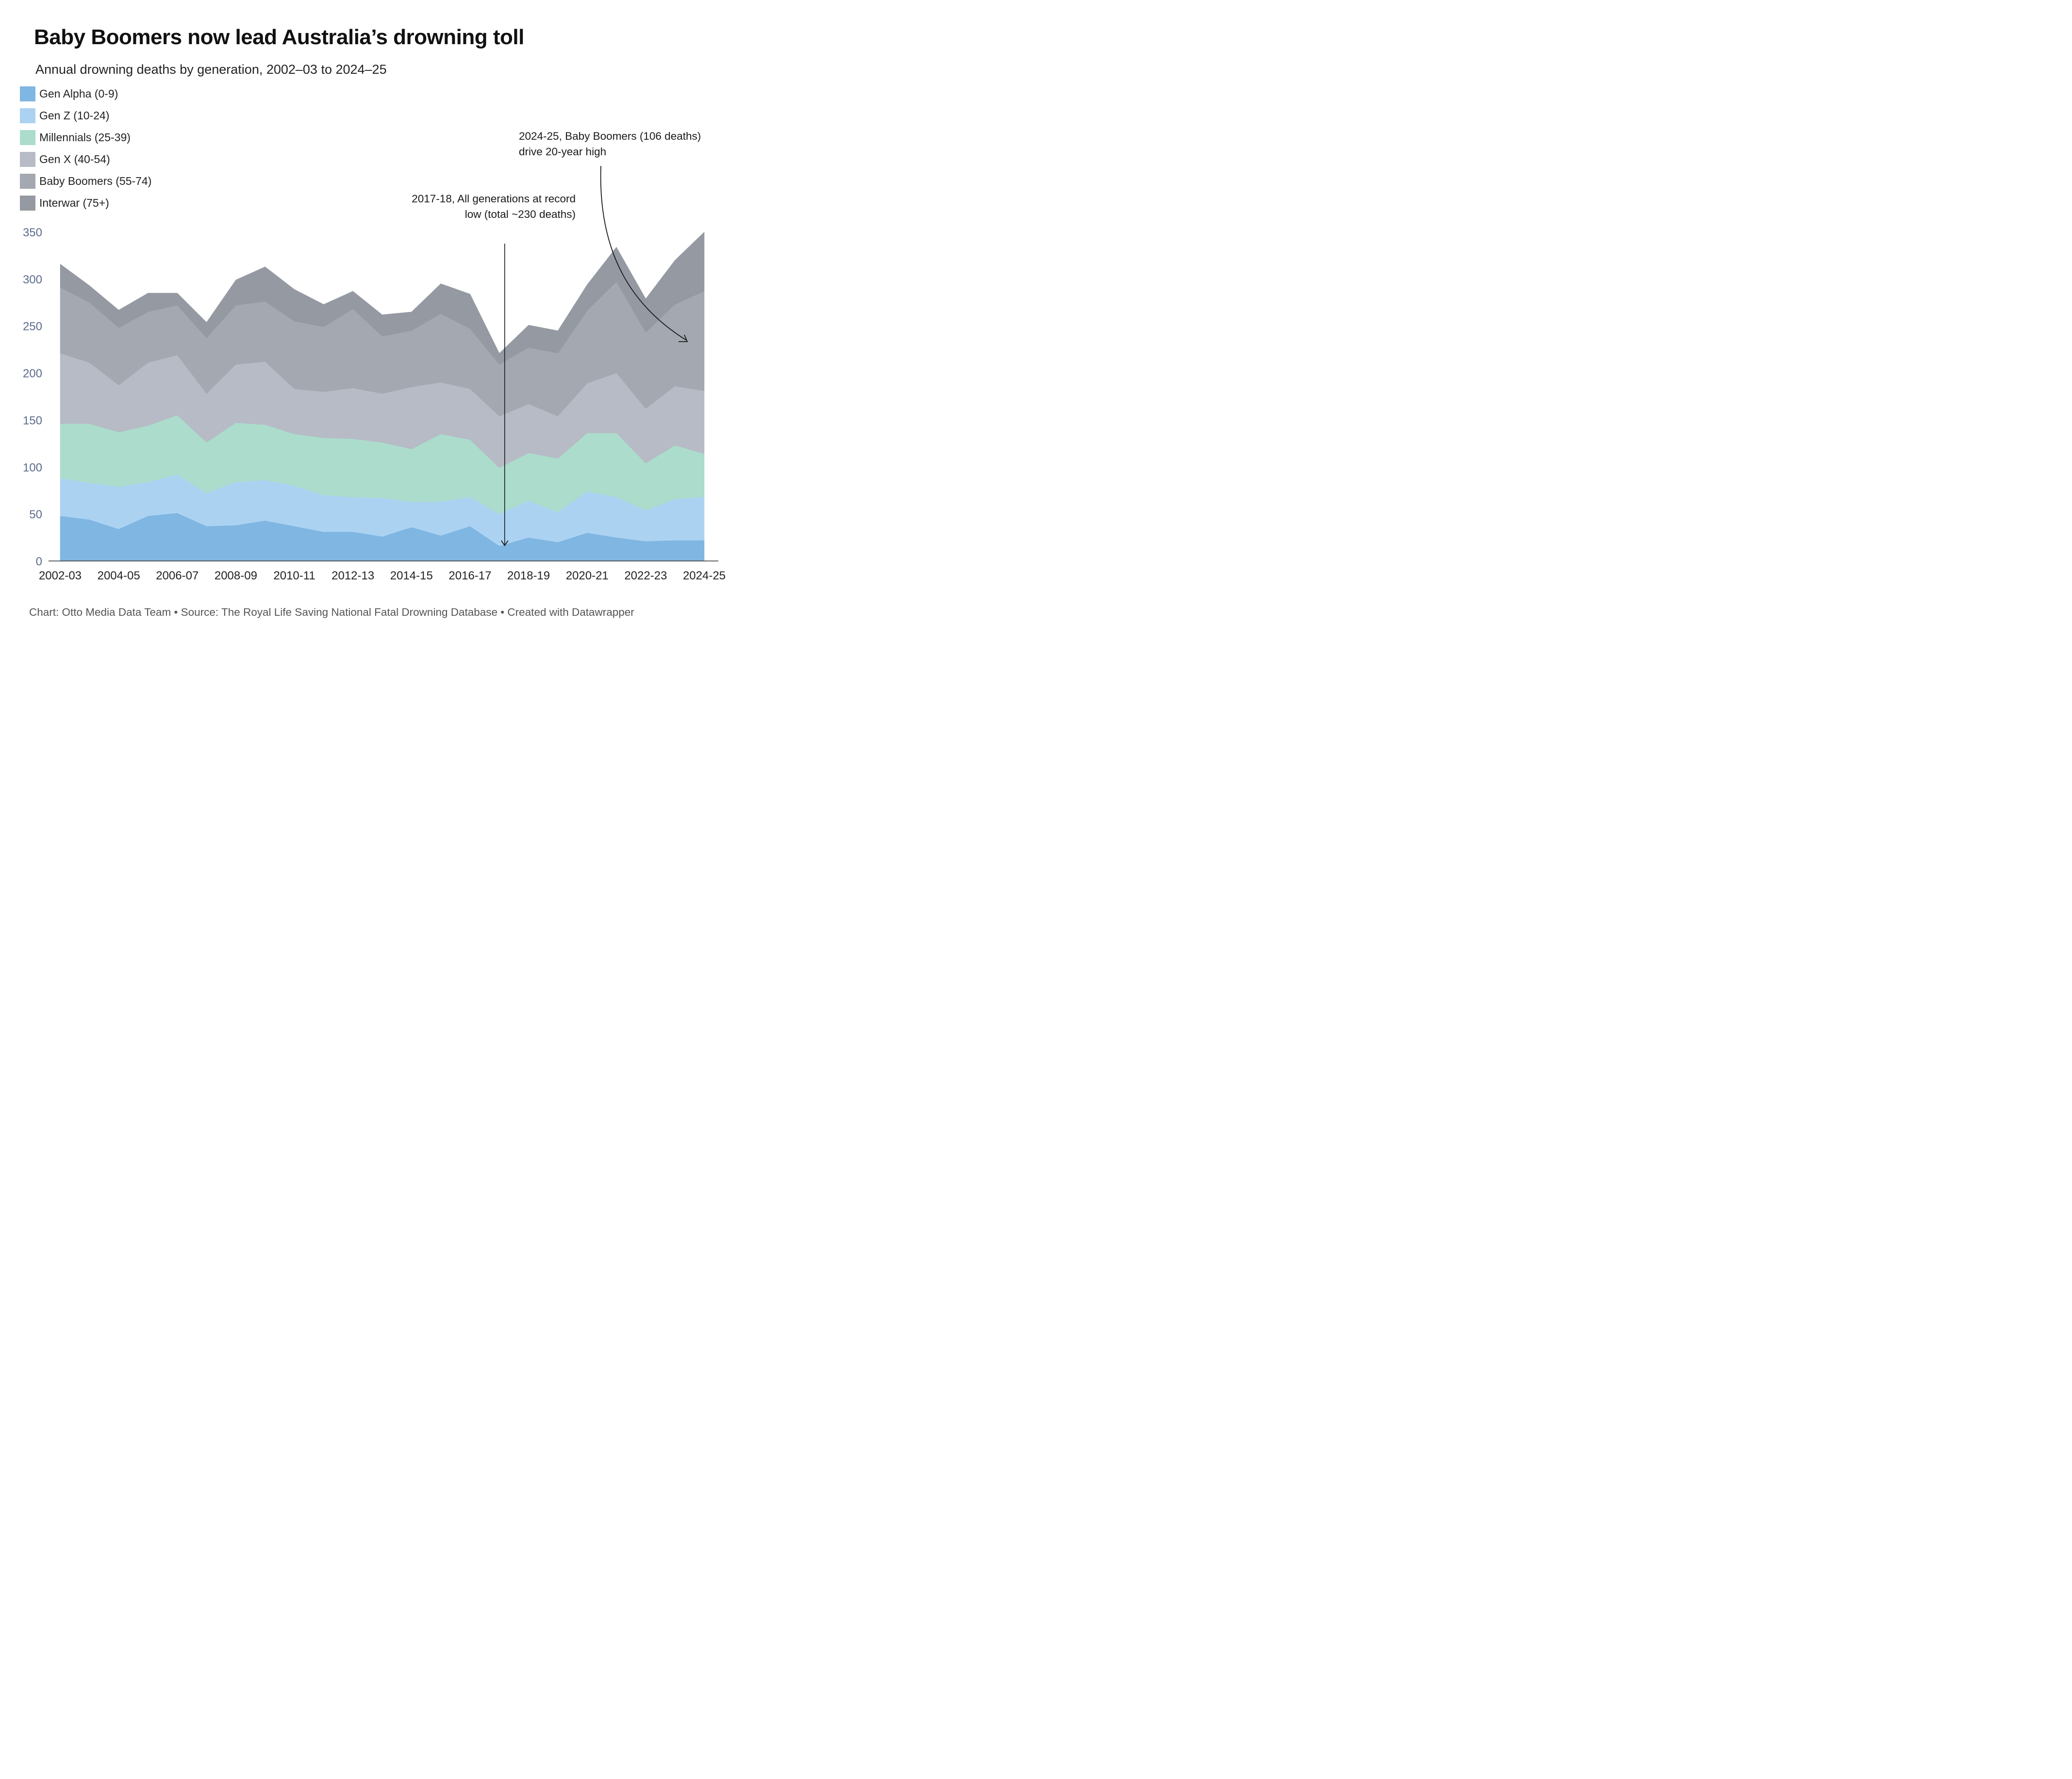 This screenshot has height=1779, width=2072. I want to click on legend-swatch-gen-alpha, so click(27, 93).